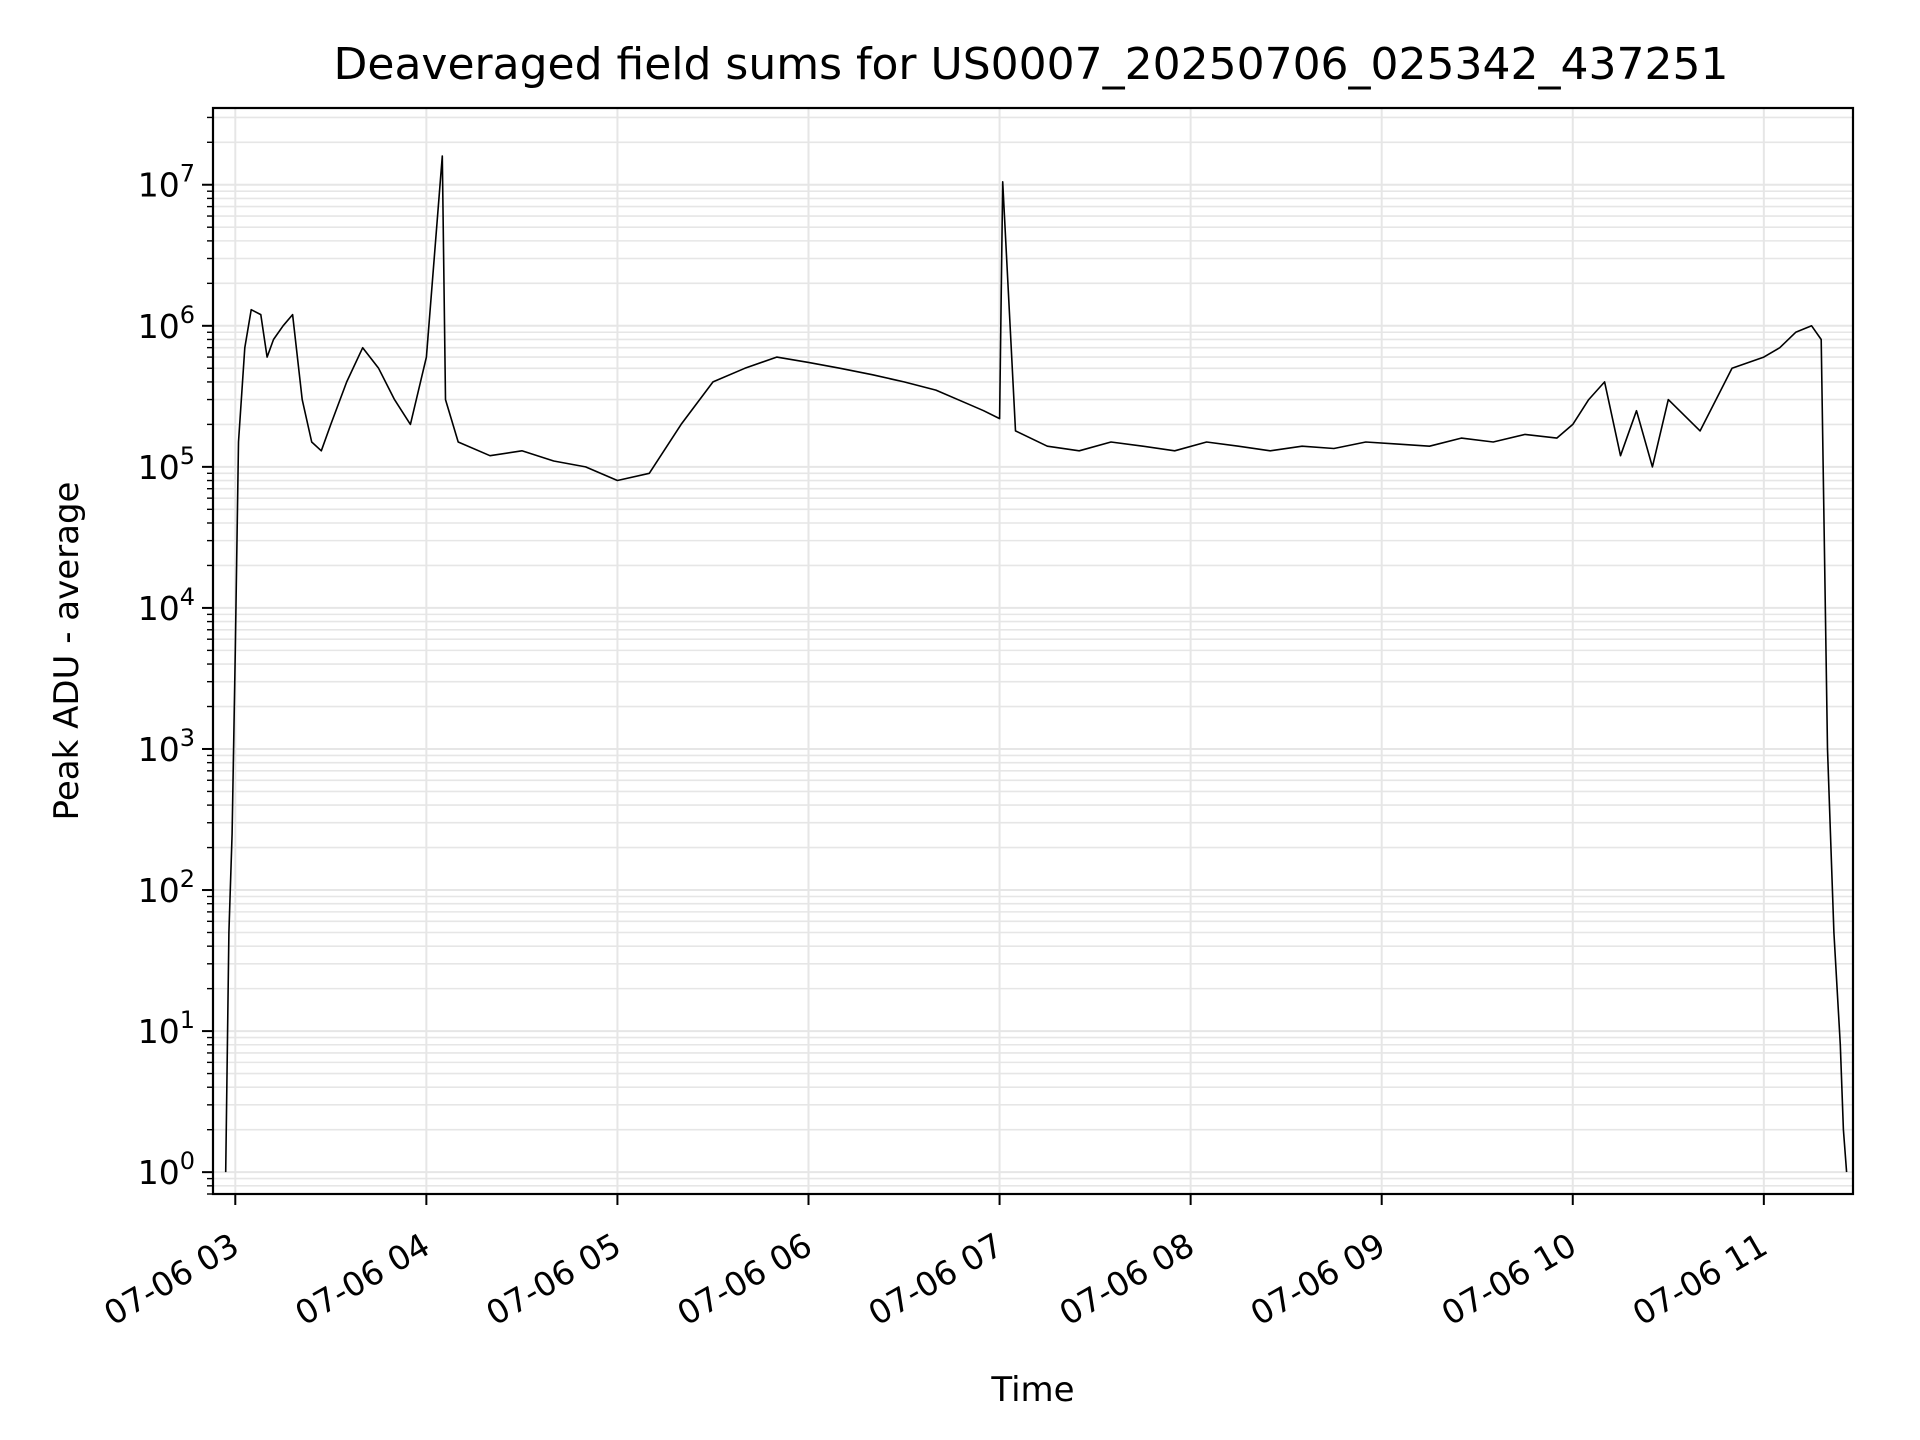 This screenshot has width=1920, height=1440. I want to click on y-tick-label: 10¹, so click(166, 1028).